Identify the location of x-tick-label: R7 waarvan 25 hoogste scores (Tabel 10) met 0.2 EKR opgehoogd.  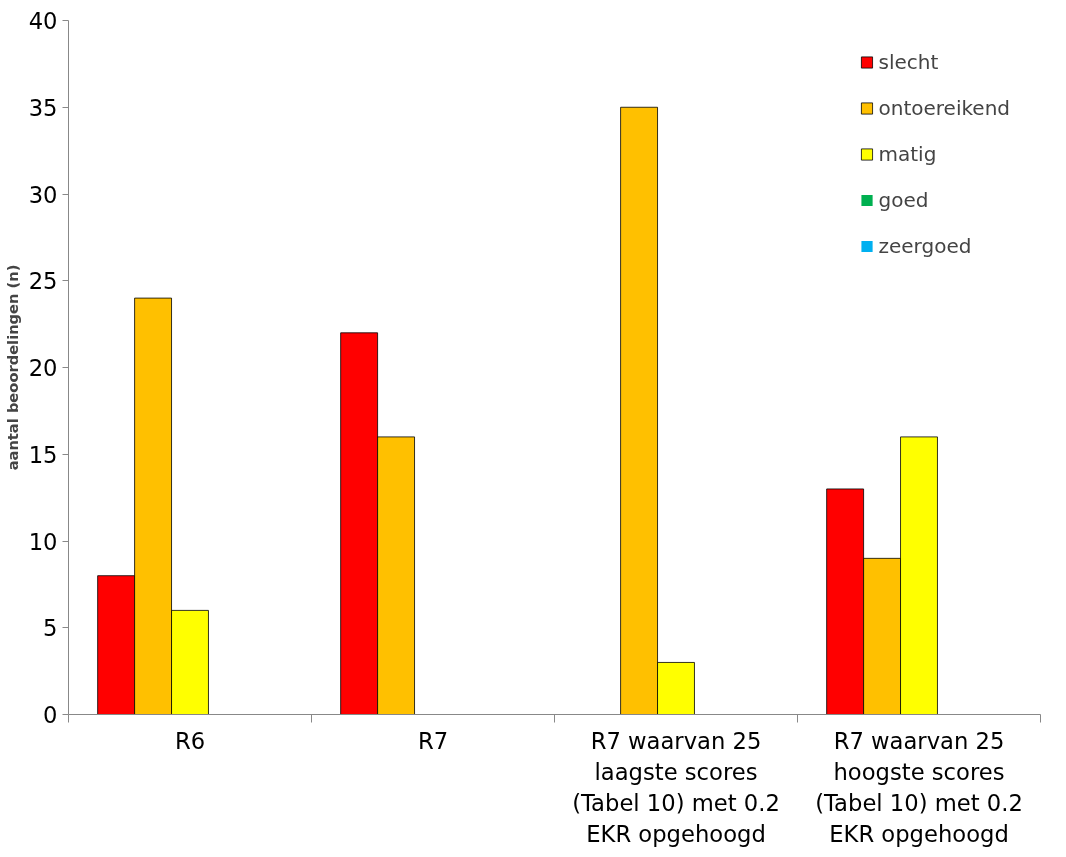
(919, 787).